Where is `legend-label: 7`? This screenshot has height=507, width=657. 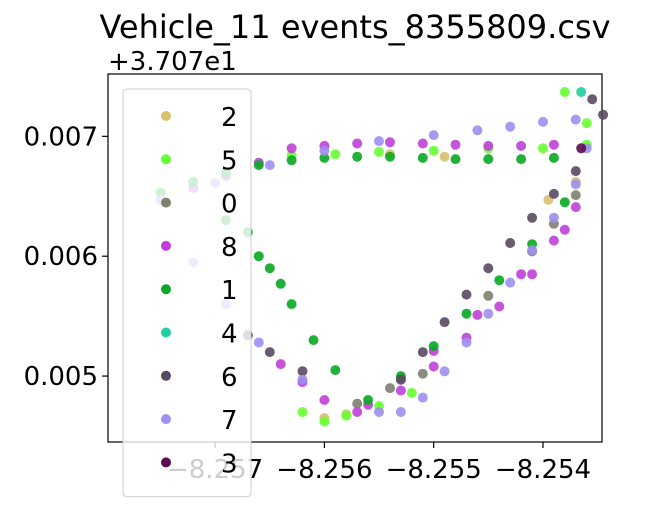
legend-label: 7 is located at coordinates (229, 421).